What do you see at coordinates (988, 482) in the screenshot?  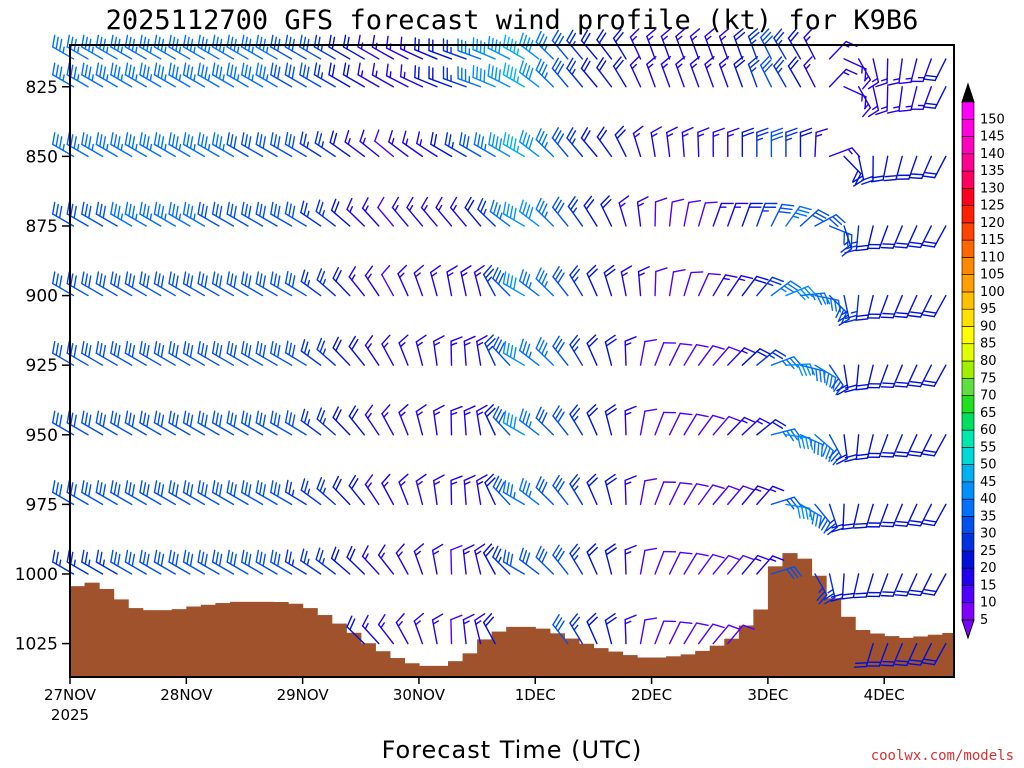 I see `colorbar-tick-label: 45` at bounding box center [988, 482].